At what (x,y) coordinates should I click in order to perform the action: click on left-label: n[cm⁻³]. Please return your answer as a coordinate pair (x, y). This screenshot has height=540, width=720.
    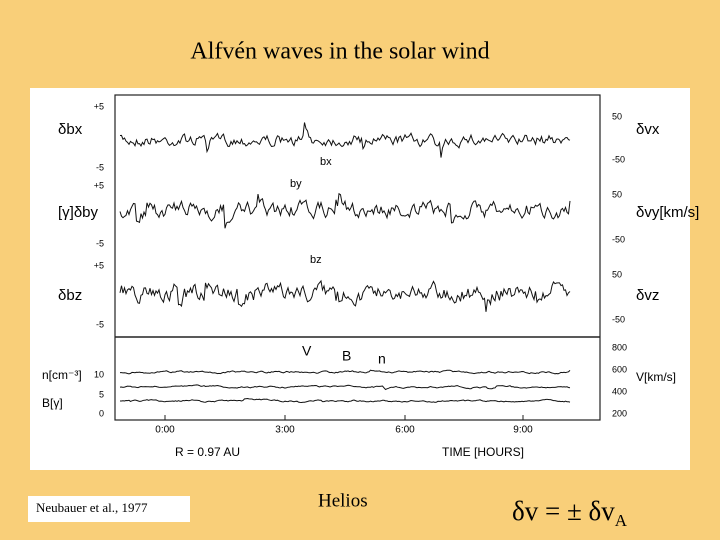
    Looking at the image, I should click on (62, 375).